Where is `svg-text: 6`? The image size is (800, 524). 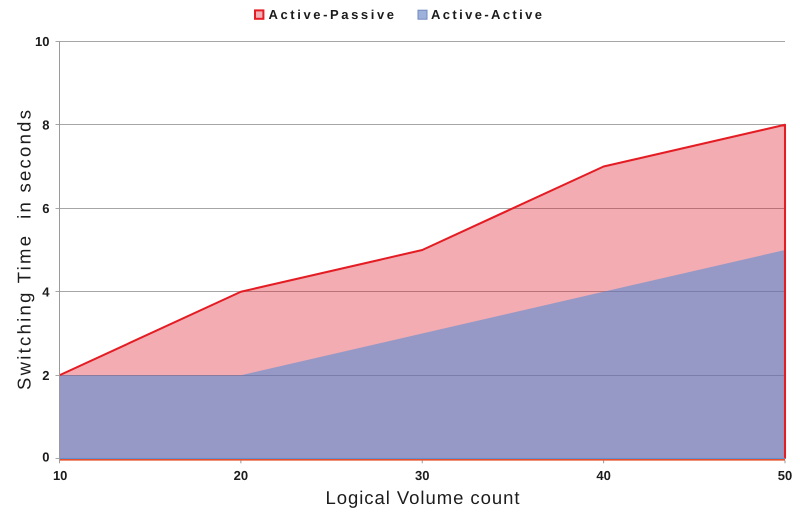 svg-text: 6 is located at coordinates (45, 208).